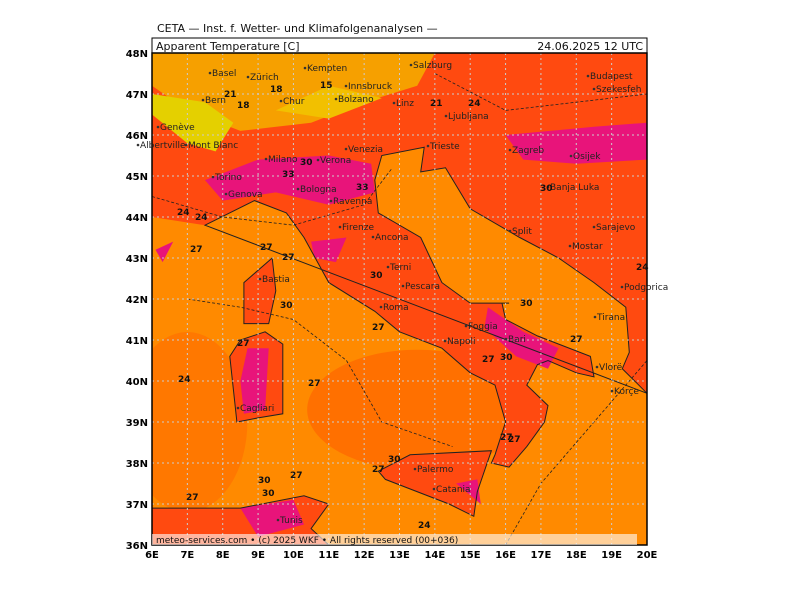  Describe the element at coordinates (223, 555) in the screenshot. I see `lon-label: 8E` at that location.